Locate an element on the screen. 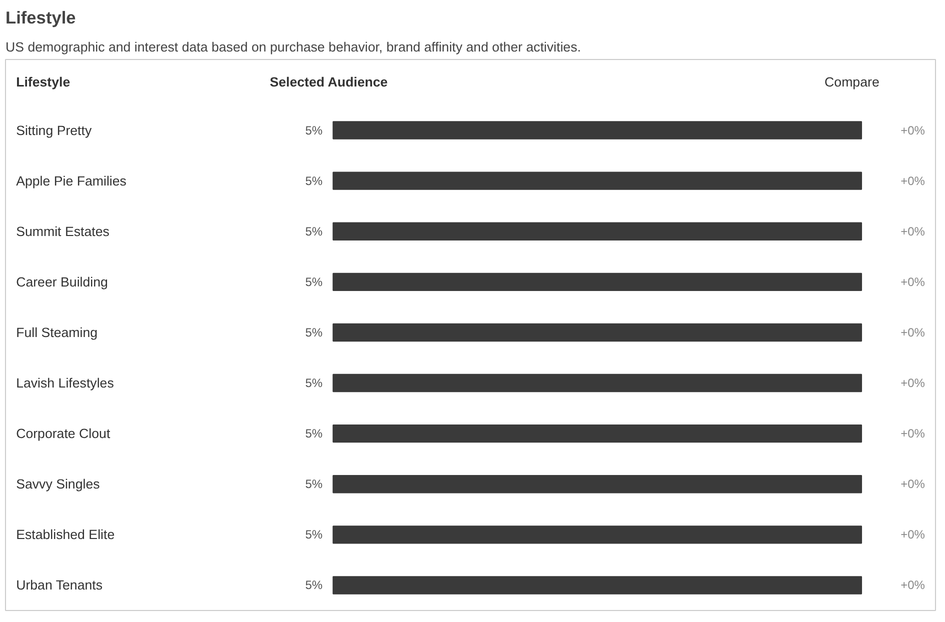  y-tick-label: Summit Estates is located at coordinates (63, 231).